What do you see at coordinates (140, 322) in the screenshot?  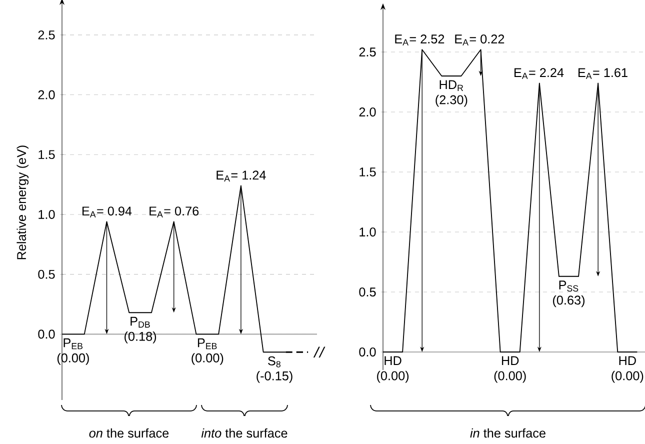 I see `annotation: P$_{DB}$` at bounding box center [140, 322].